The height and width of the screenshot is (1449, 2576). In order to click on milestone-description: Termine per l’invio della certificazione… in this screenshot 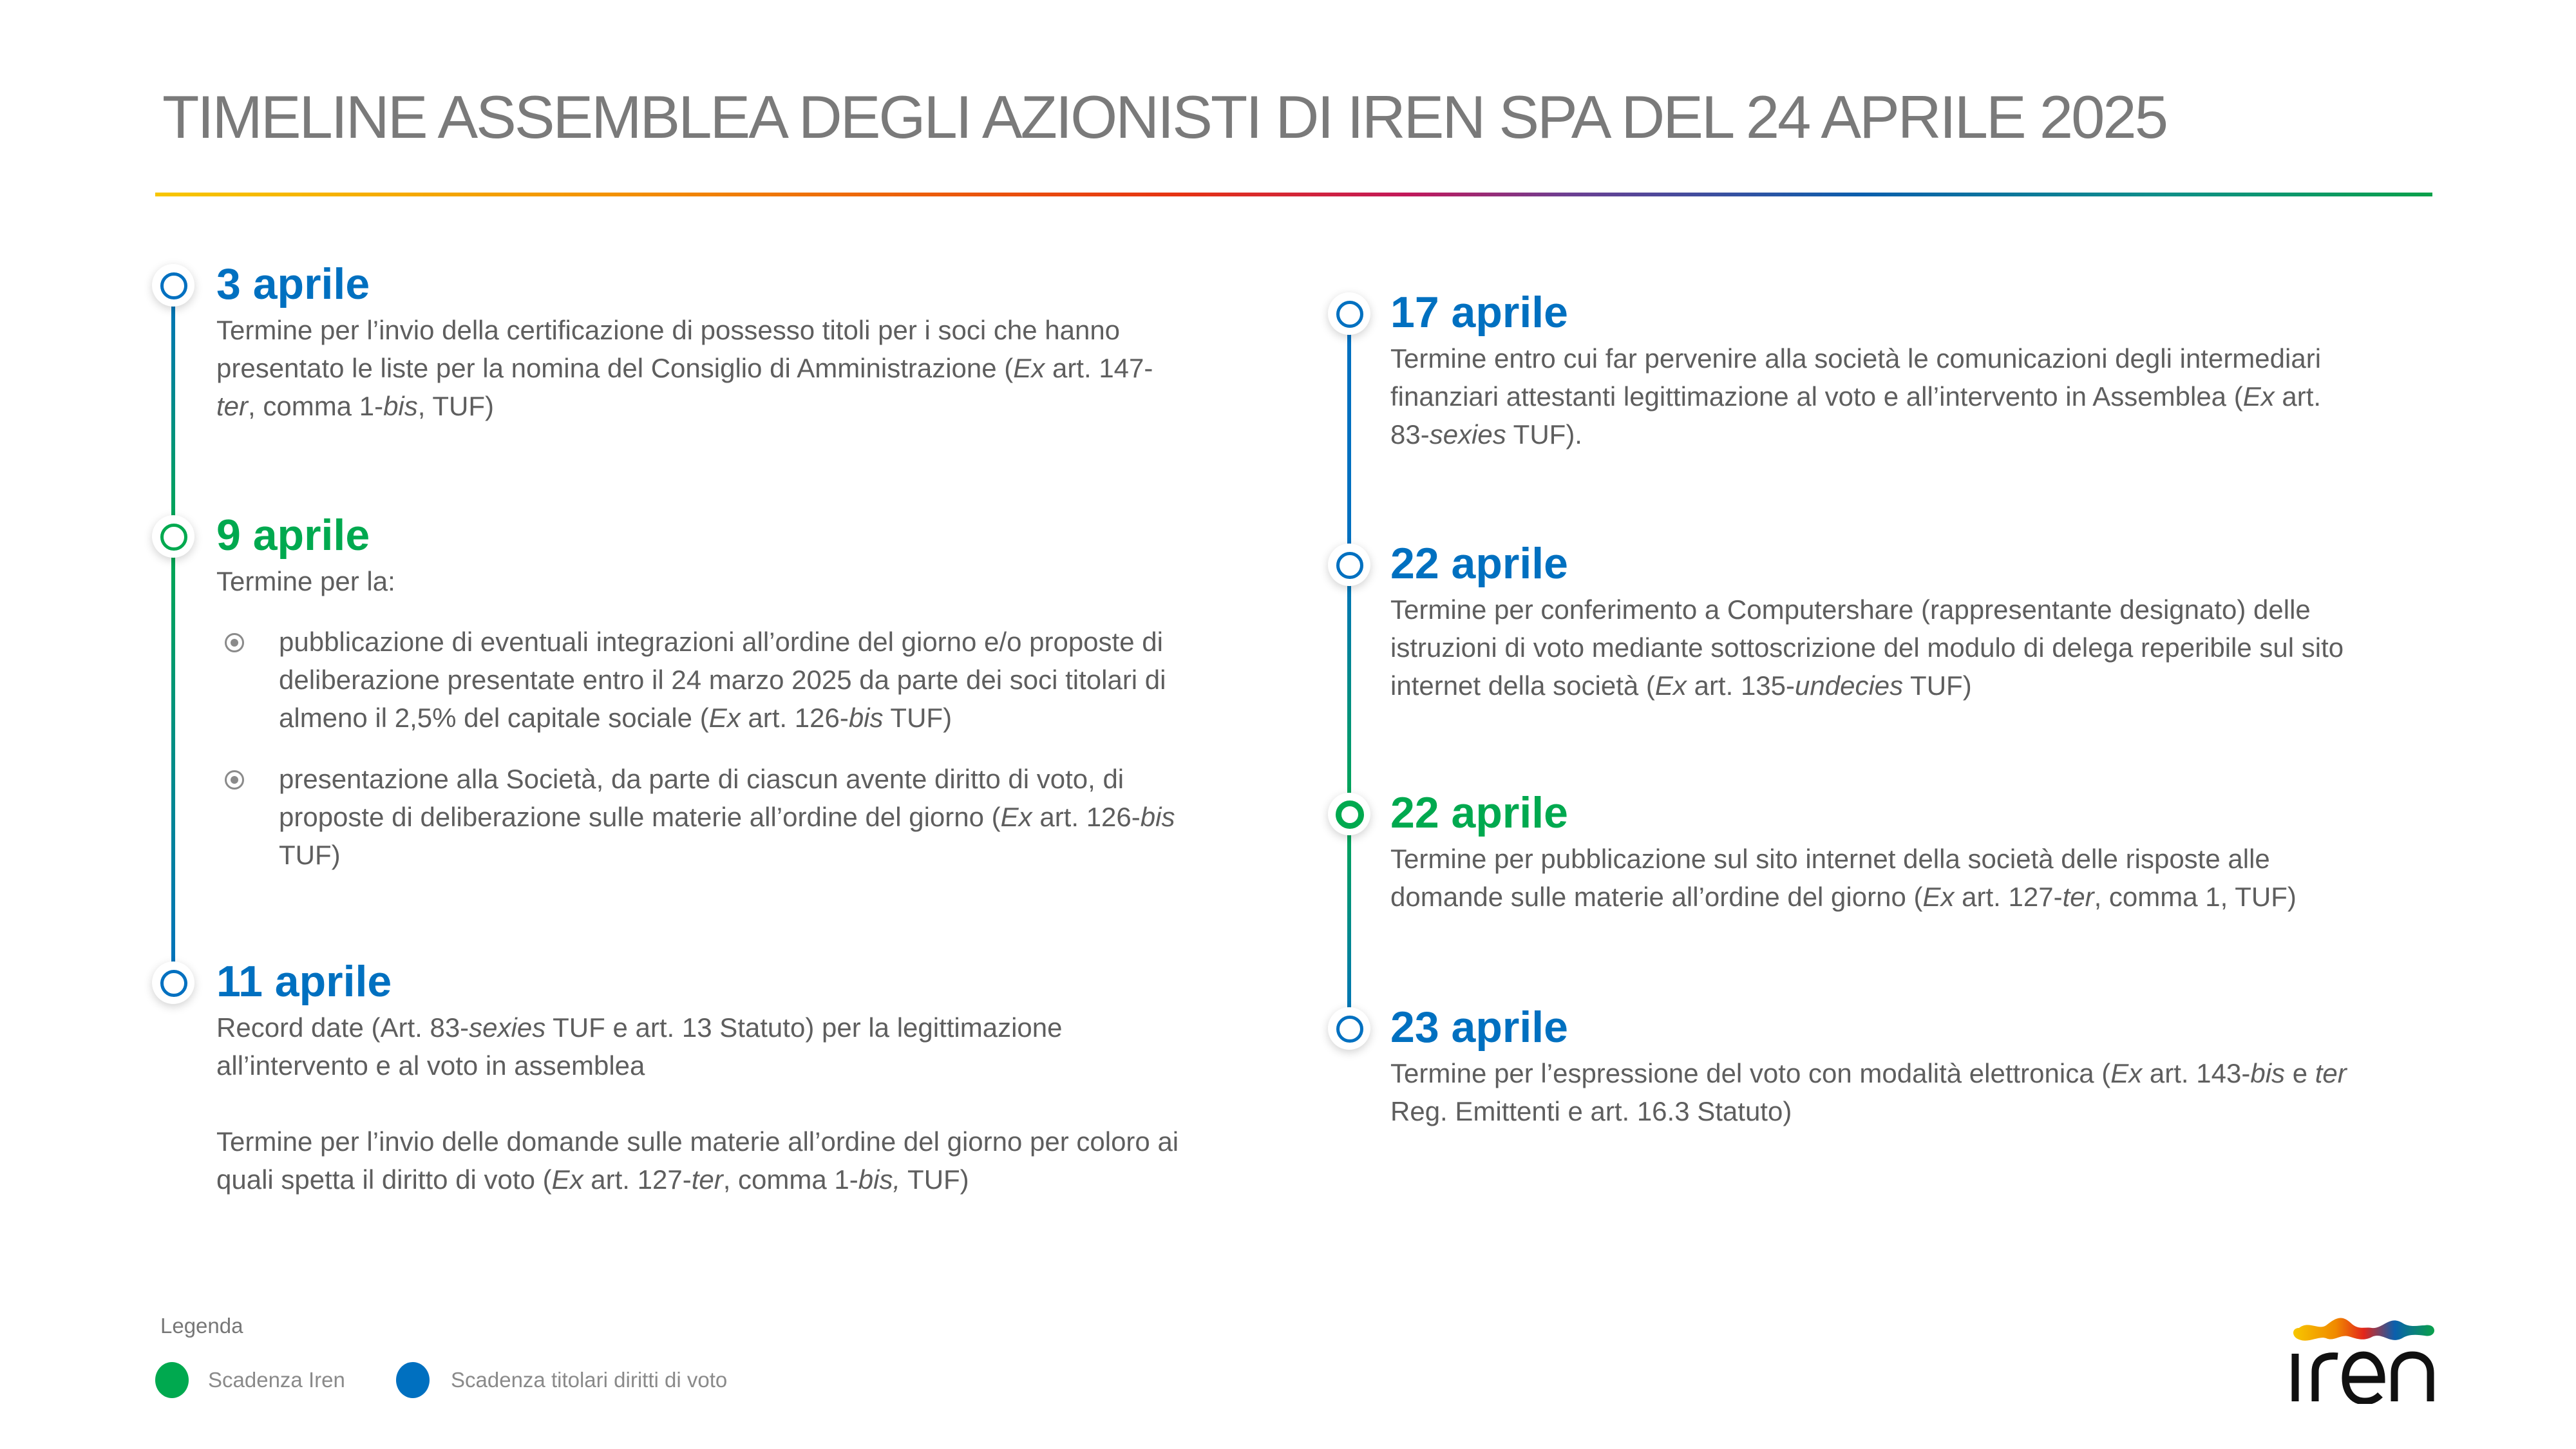, I will do `click(684, 368)`.